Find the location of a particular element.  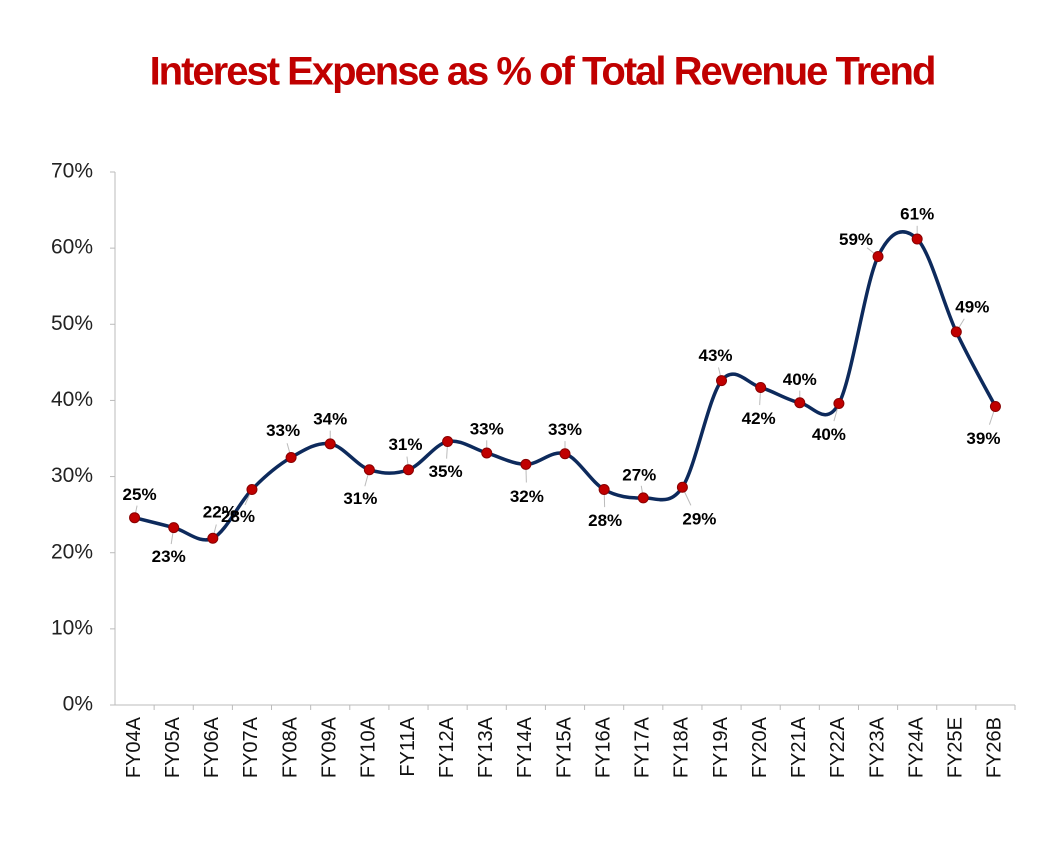

x-tick-label: FY19A is located at coordinates (721, 747).